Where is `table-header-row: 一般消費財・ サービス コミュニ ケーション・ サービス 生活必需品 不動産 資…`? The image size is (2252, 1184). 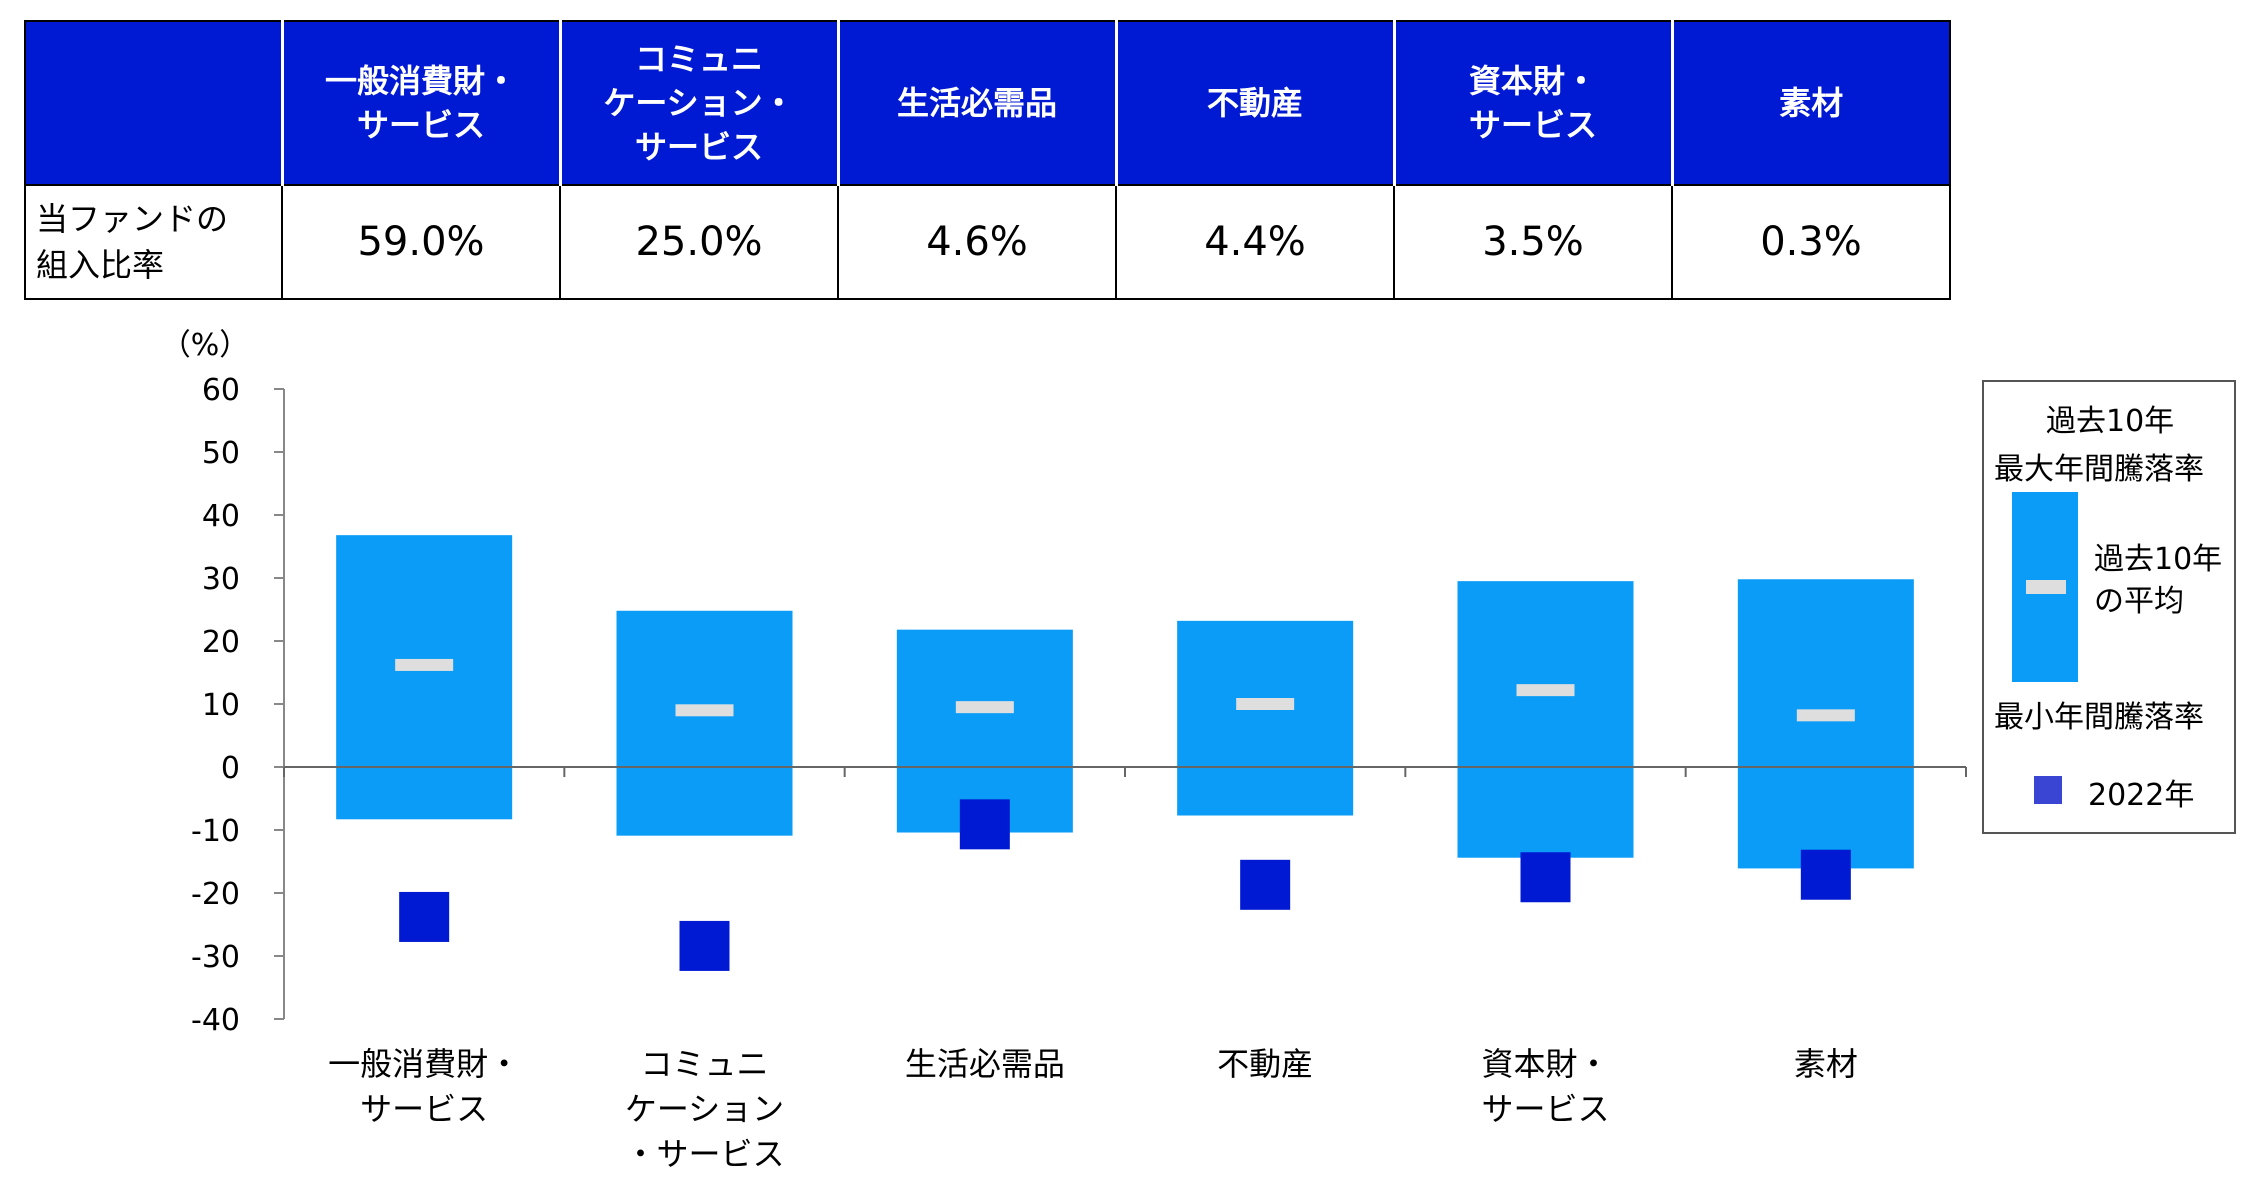
table-header-row: 一般消費財・ サービス コミュニ ケーション・ サービス 生活必需品 不動産 資… is located at coordinates (987, 103).